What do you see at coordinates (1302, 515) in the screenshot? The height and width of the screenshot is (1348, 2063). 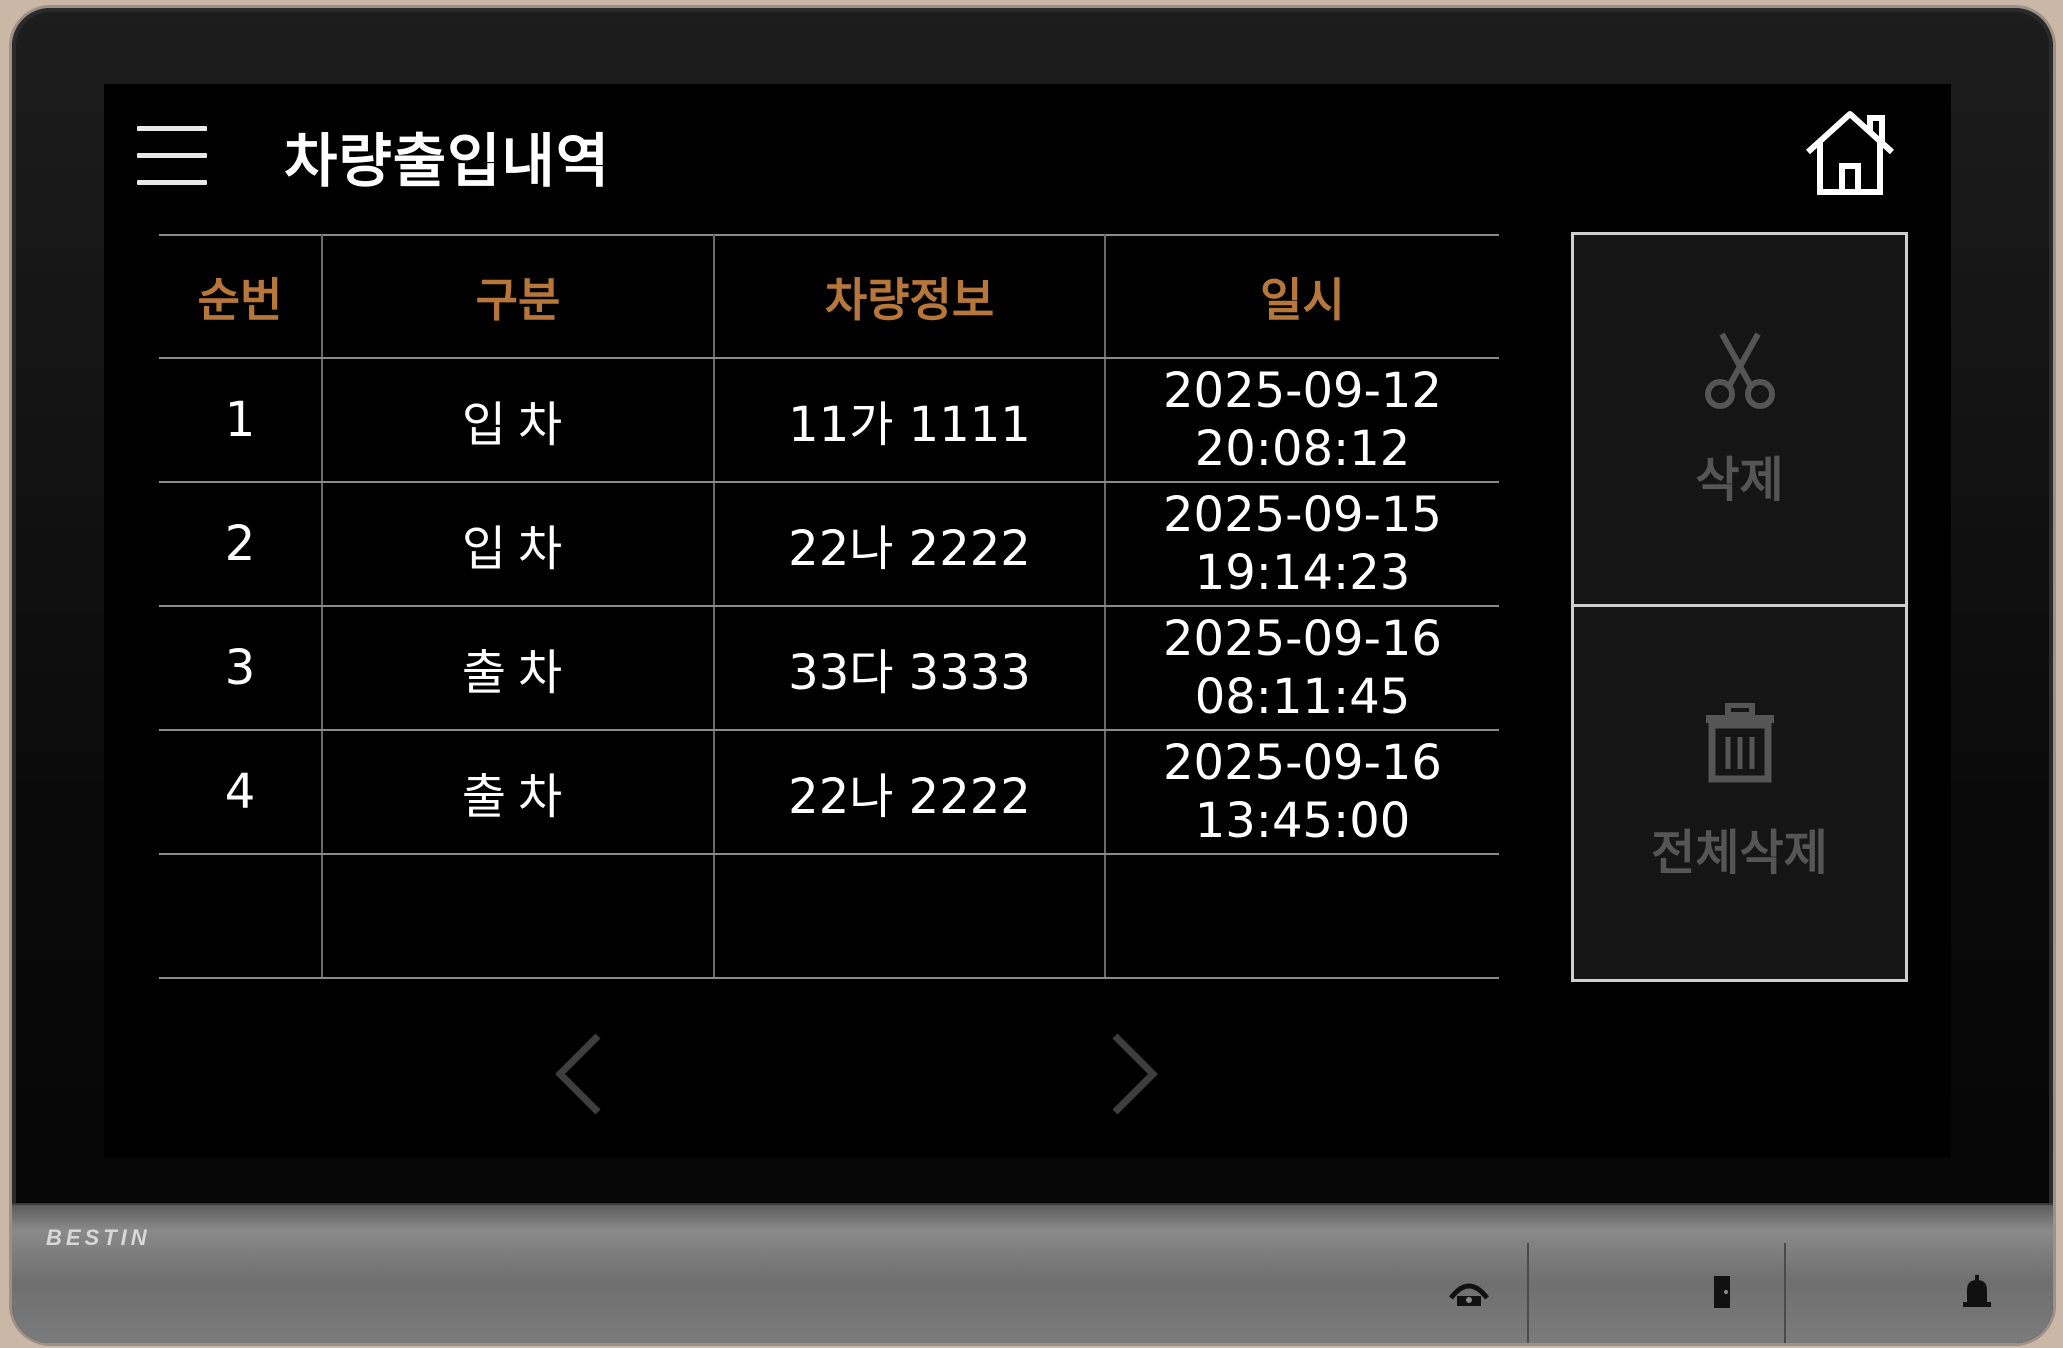 I see `cell-date: 2025-09-15` at bounding box center [1302, 515].